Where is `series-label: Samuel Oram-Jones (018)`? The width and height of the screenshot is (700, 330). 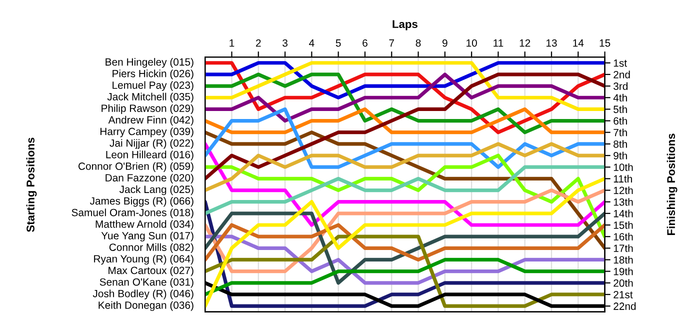 series-label: Samuel Oram-Jones (018) is located at coordinates (133, 213).